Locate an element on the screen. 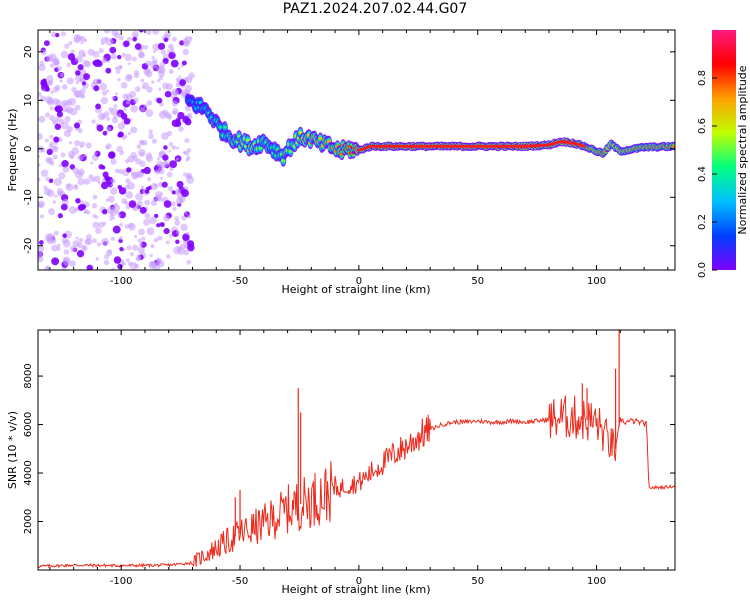 Image resolution: width=750 pixels, height=600 pixels. colorbar-tick-label: 0.8 is located at coordinates (702, 78).